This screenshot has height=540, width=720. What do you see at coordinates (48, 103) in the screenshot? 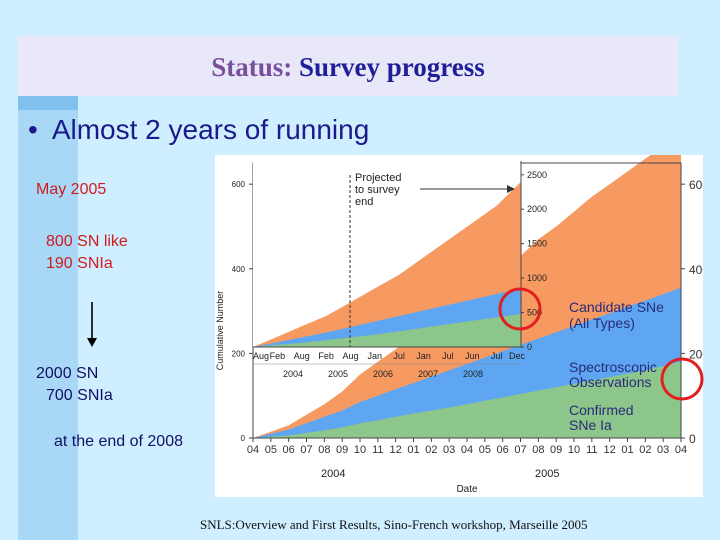
I see `left-accent-cap` at bounding box center [48, 103].